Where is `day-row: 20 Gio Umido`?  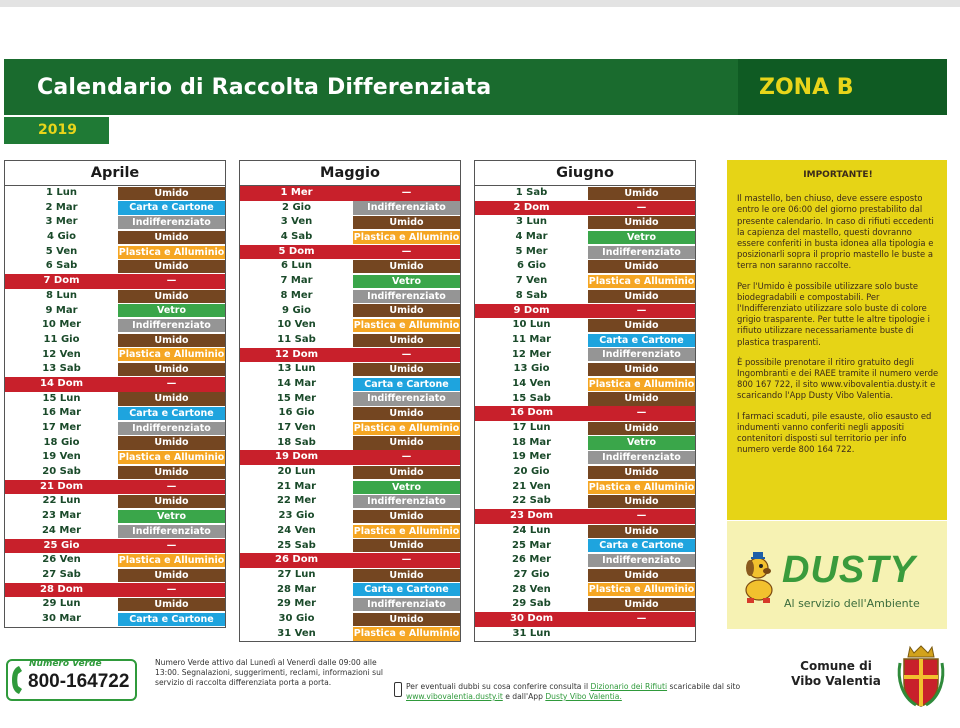 day-row: 20 Gio Umido is located at coordinates (585, 472).